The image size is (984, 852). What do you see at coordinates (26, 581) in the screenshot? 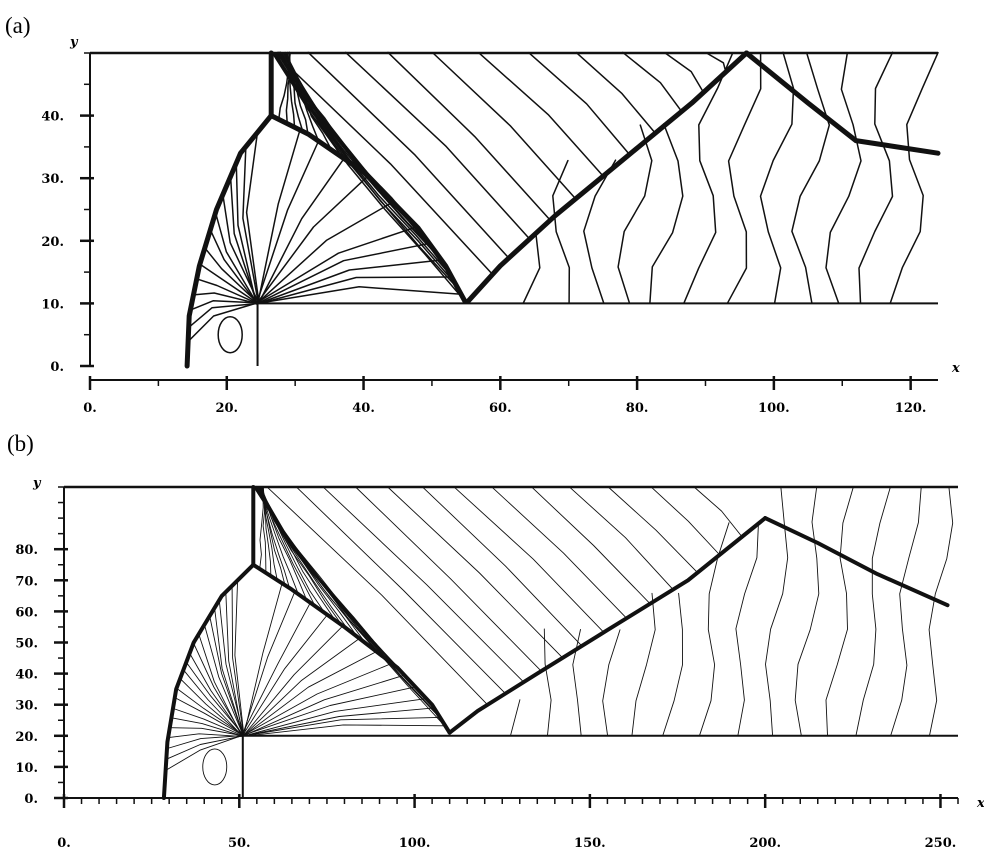
I see `y-tick-label: 70.` at bounding box center [26, 581].